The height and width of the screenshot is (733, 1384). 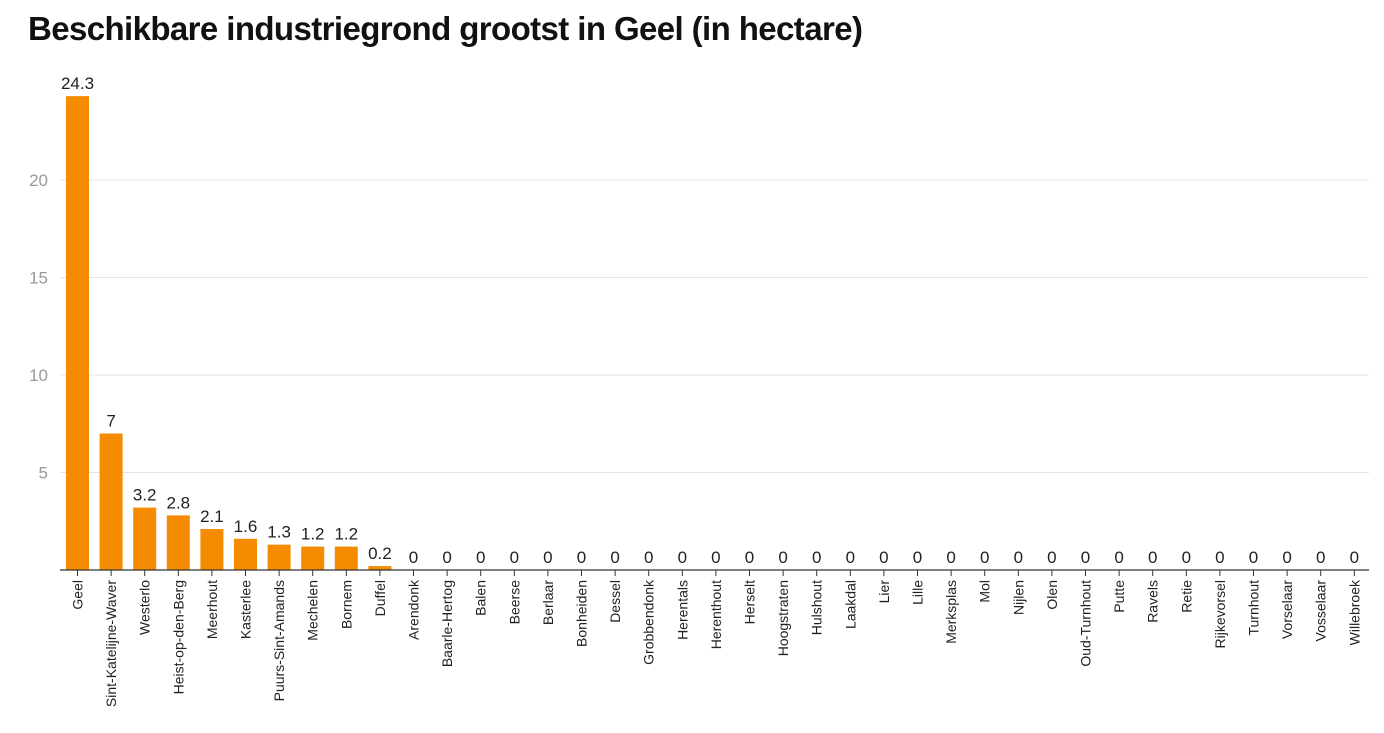 I want to click on x-tick-label: Hulshout, so click(x=817, y=607).